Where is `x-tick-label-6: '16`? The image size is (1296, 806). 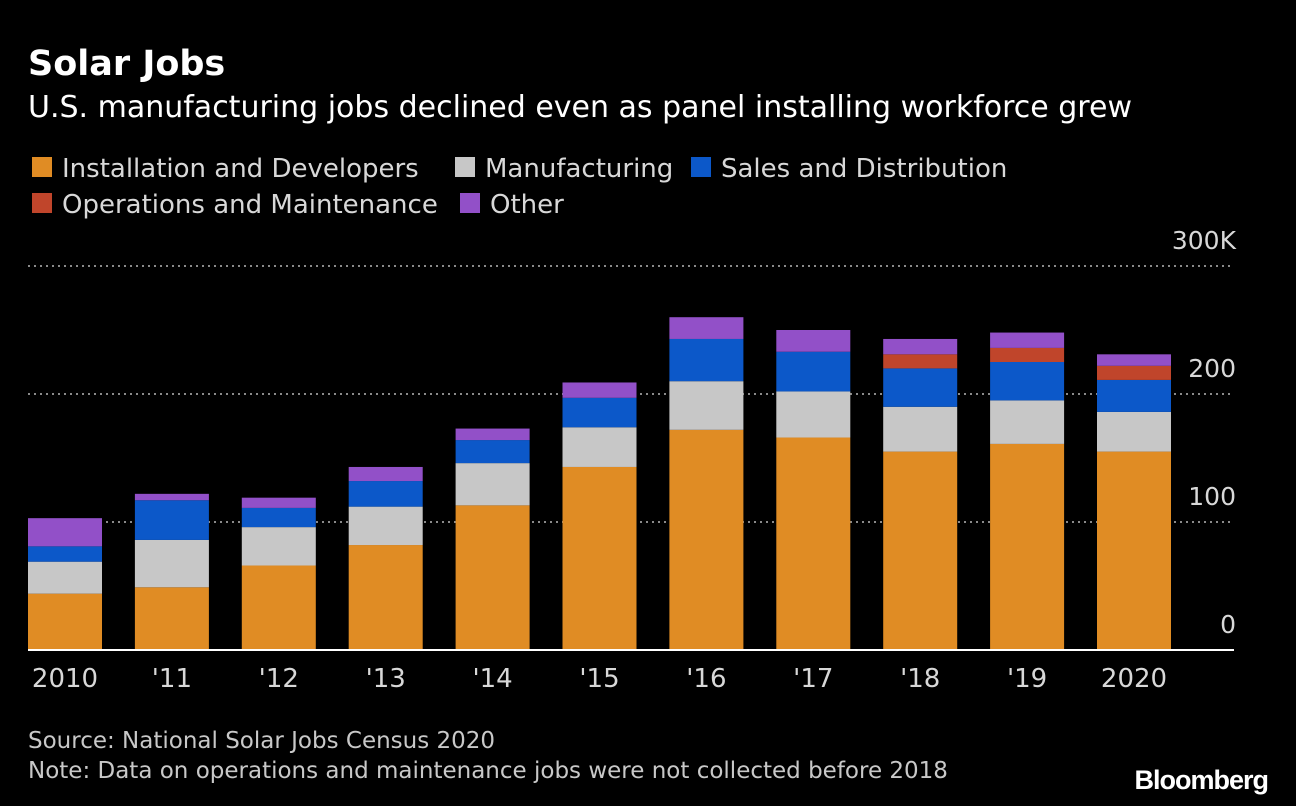 x-tick-label-6: '16 is located at coordinates (706, 679).